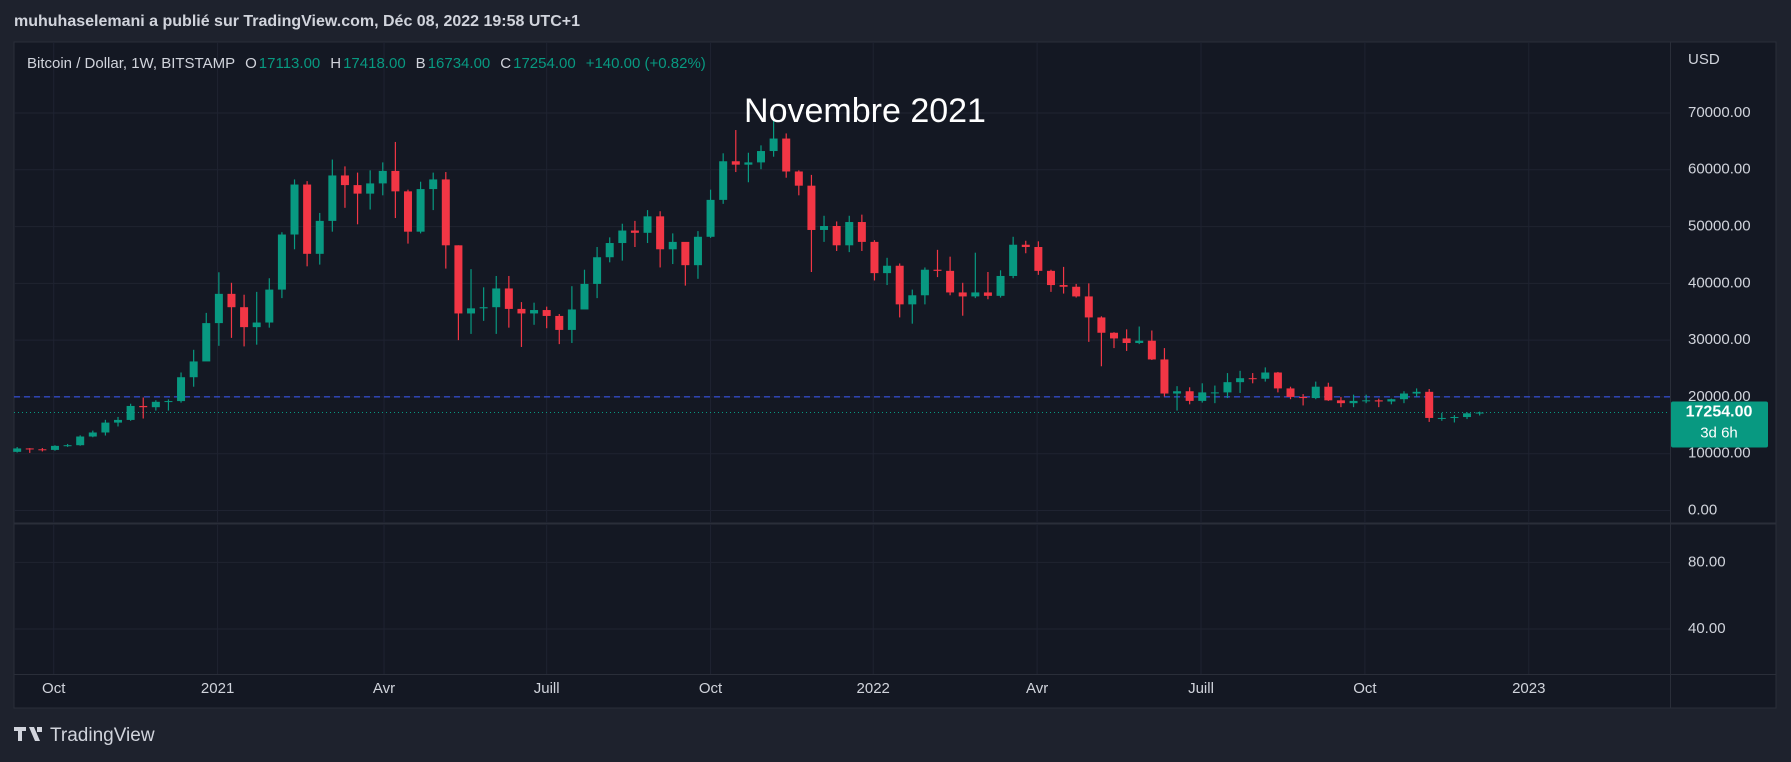 The image size is (1791, 762). I want to click on legend-key: H, so click(335, 63).